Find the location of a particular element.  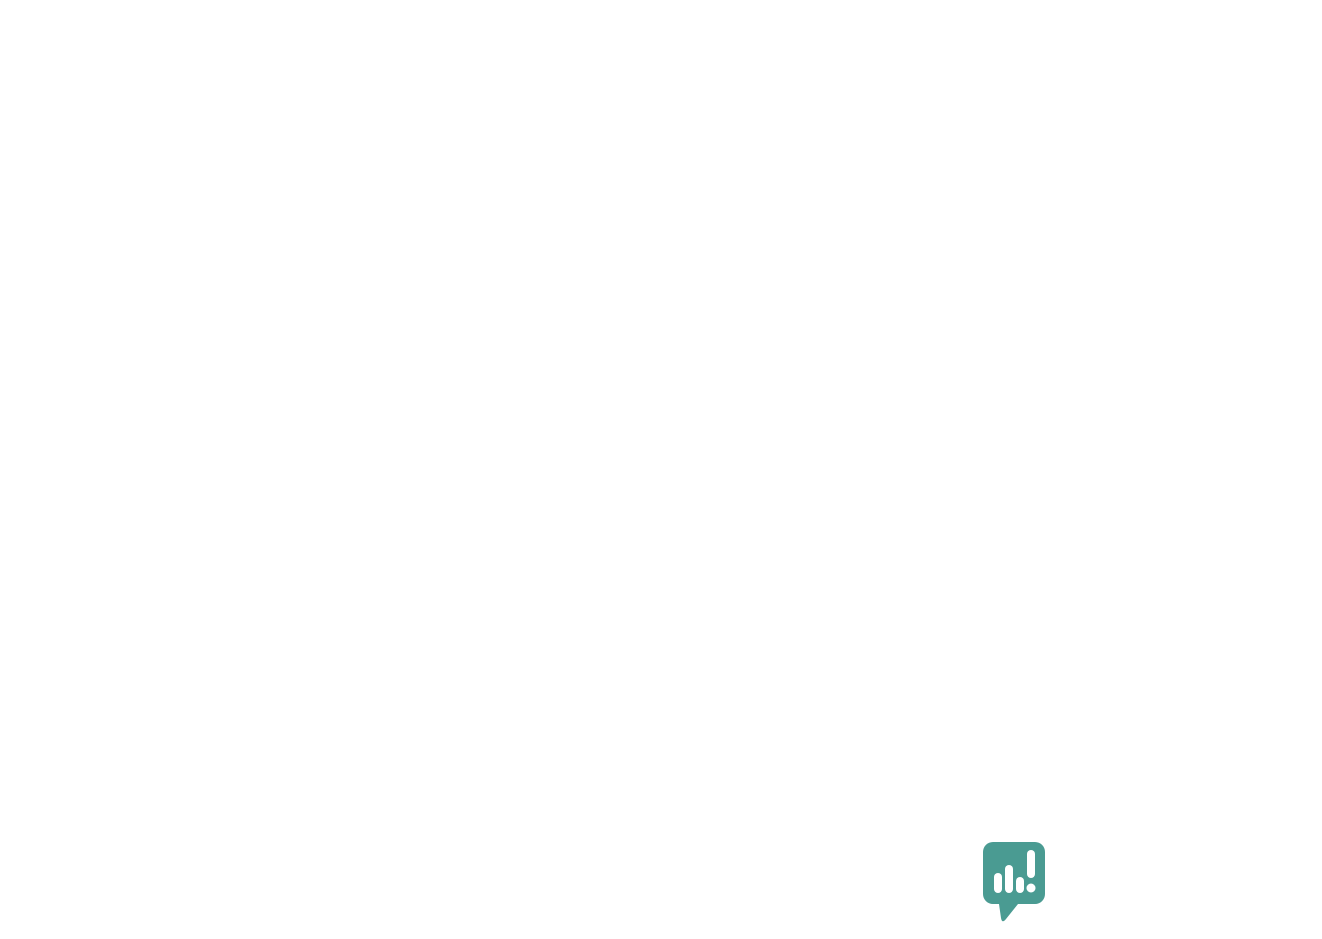

newsworthy-logo-icon is located at coordinates (1014, 882).